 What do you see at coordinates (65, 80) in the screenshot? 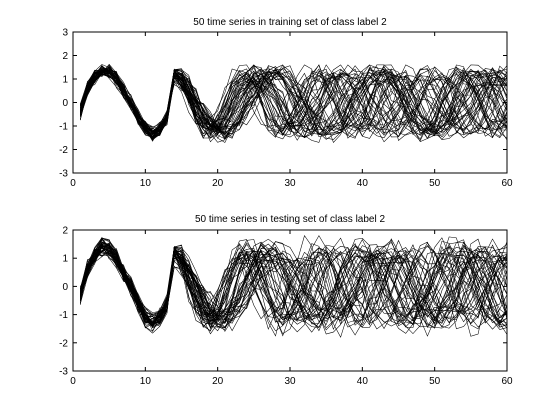
I see `y-tick-label-training-4: 1` at bounding box center [65, 80].